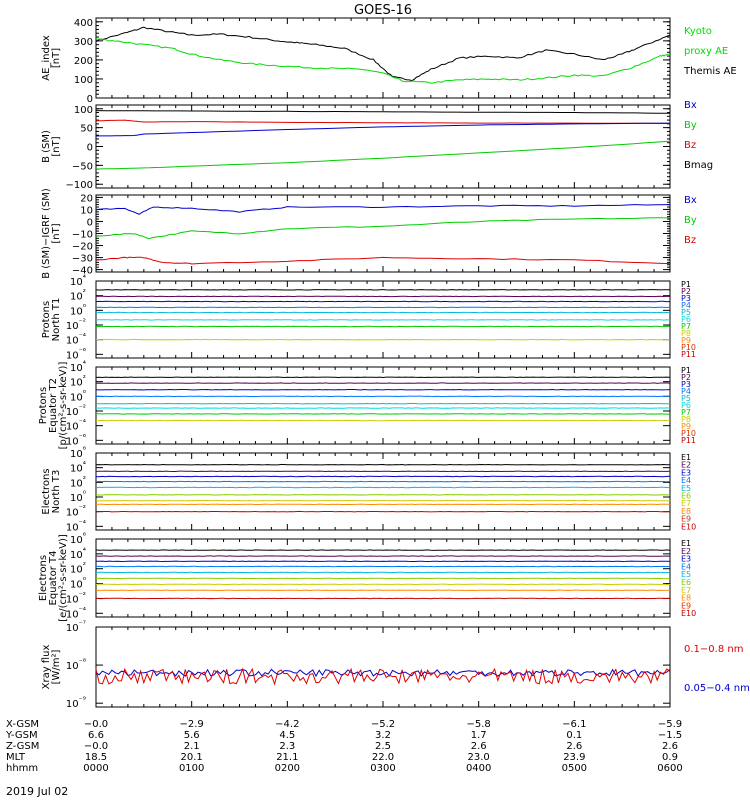 This screenshot has width=750, height=800. Describe the element at coordinates (22, 746) in the screenshot. I see `x-row-label: Z-GSM` at that location.